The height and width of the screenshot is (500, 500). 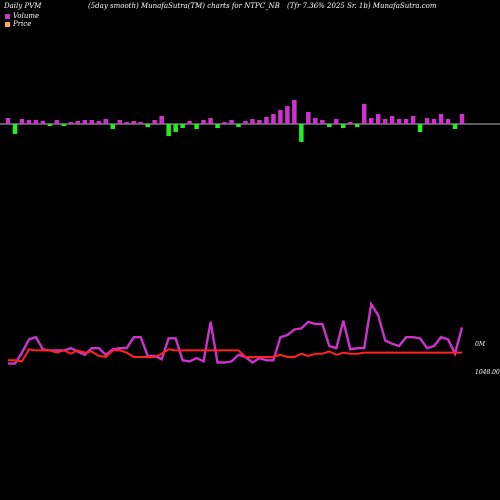 What do you see at coordinates (236, 332) in the screenshot?
I see `volume-line` at bounding box center [236, 332].